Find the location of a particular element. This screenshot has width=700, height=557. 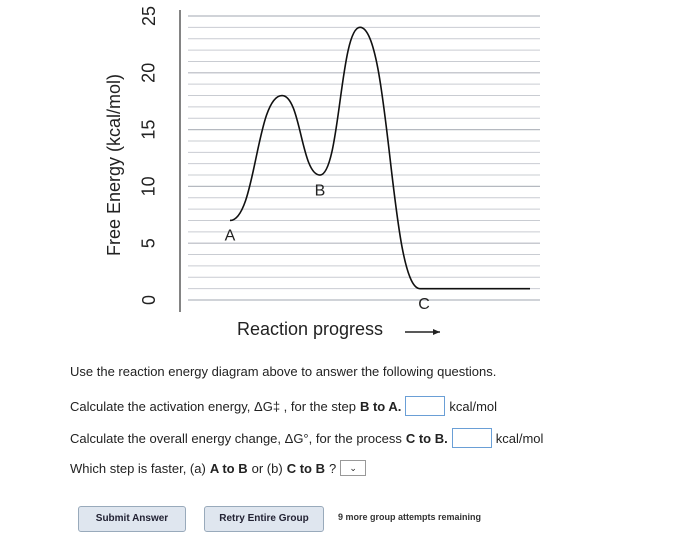

y-tick-label: 0 is located at coordinates (149, 300).